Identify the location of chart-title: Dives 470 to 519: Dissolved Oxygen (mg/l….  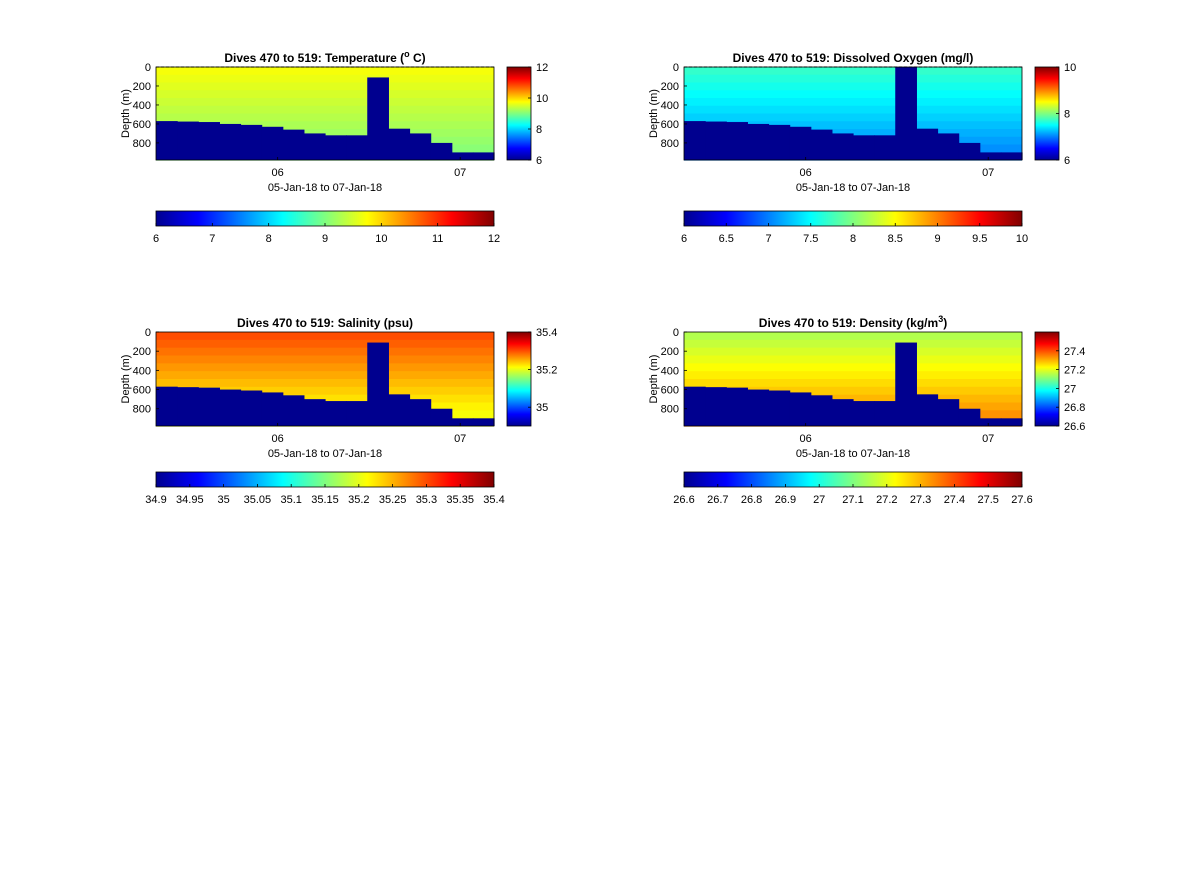
(853, 58).